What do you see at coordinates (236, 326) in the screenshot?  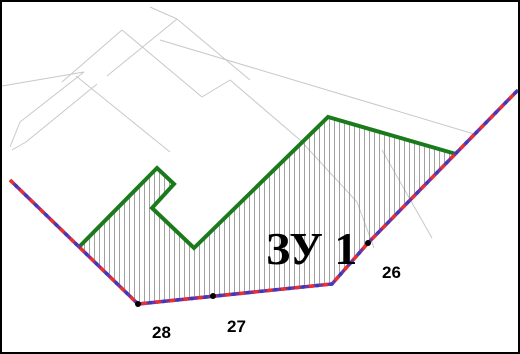 I see `point-label-27: 27` at bounding box center [236, 326].